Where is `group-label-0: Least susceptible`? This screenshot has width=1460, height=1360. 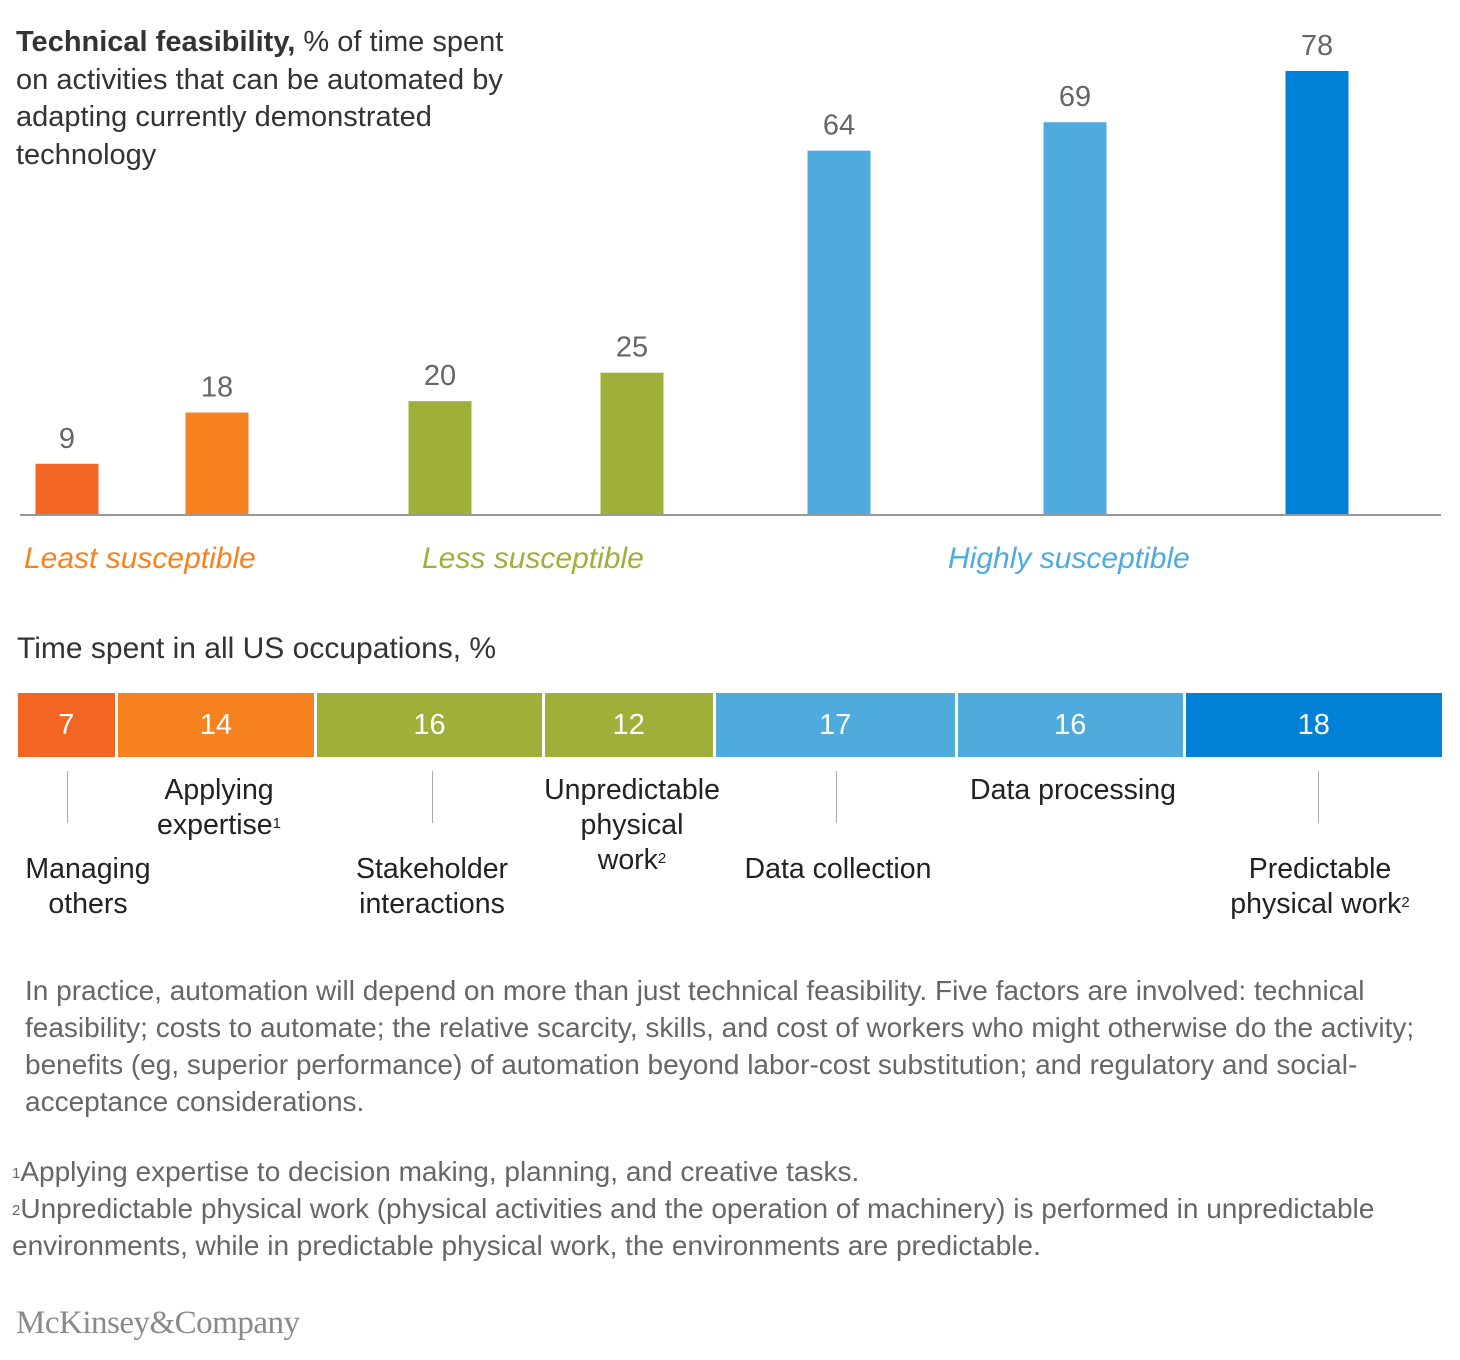
group-label-0: Least susceptible is located at coordinates (140, 558).